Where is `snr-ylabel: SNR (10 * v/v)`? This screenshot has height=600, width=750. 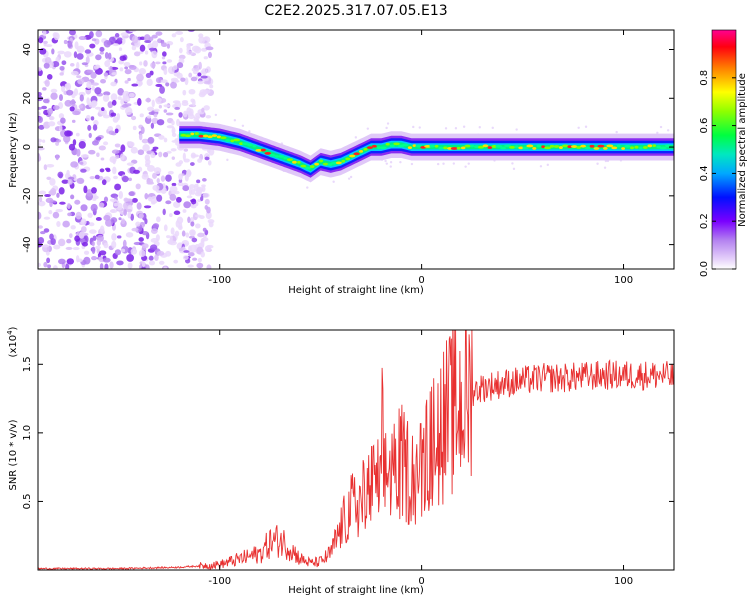 snr-ylabel: SNR (10 * v/v) is located at coordinates (13, 454).